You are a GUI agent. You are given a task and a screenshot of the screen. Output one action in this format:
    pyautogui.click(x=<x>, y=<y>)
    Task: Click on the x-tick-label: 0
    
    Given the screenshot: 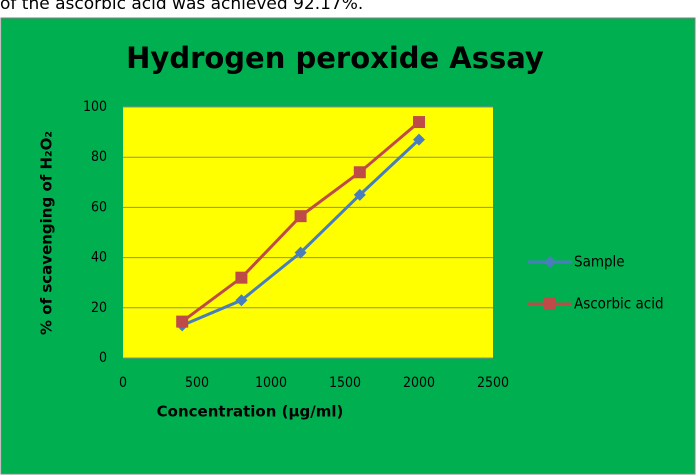 What is the action you would take?
    pyautogui.click(x=123, y=383)
    